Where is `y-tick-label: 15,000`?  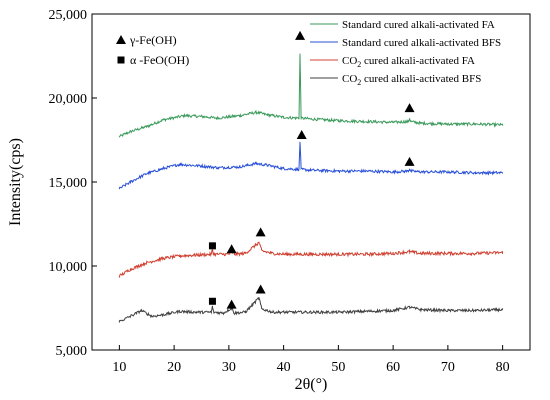 y-tick-label: 15,000 is located at coordinates (68, 183).